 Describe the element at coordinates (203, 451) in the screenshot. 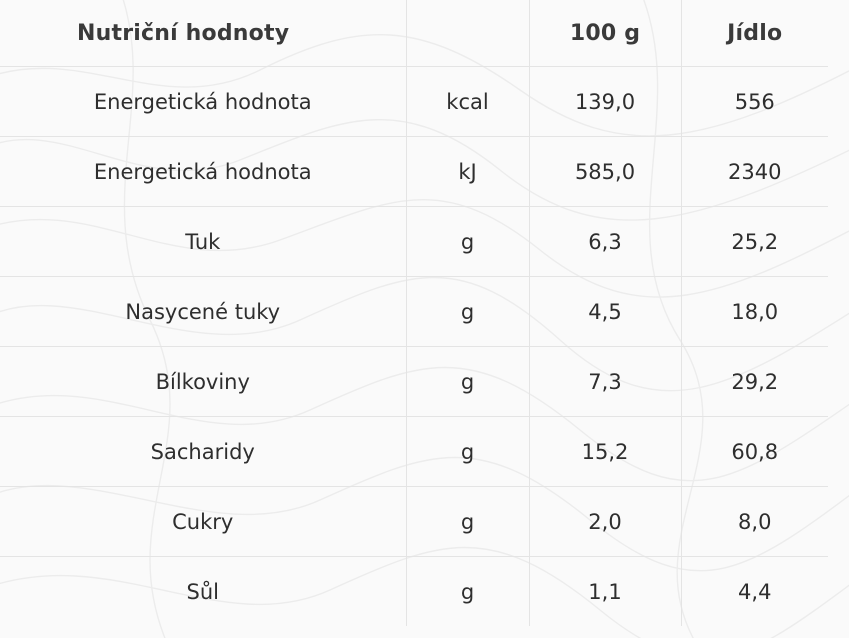

I see `nutrient-name: Sacharidy` at that location.